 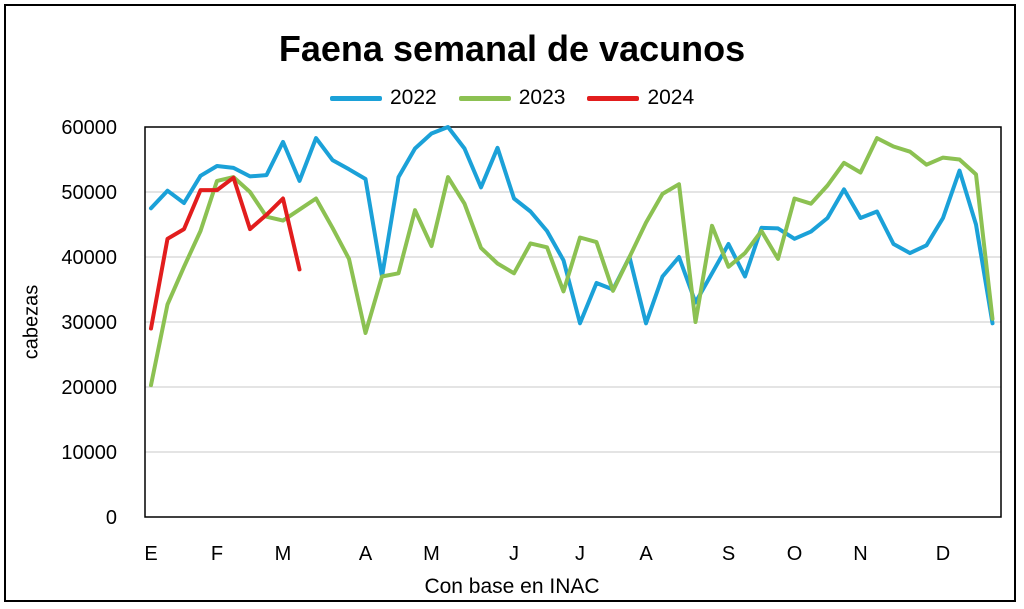 I want to click on legend-swatch-2024, so click(x=613, y=98).